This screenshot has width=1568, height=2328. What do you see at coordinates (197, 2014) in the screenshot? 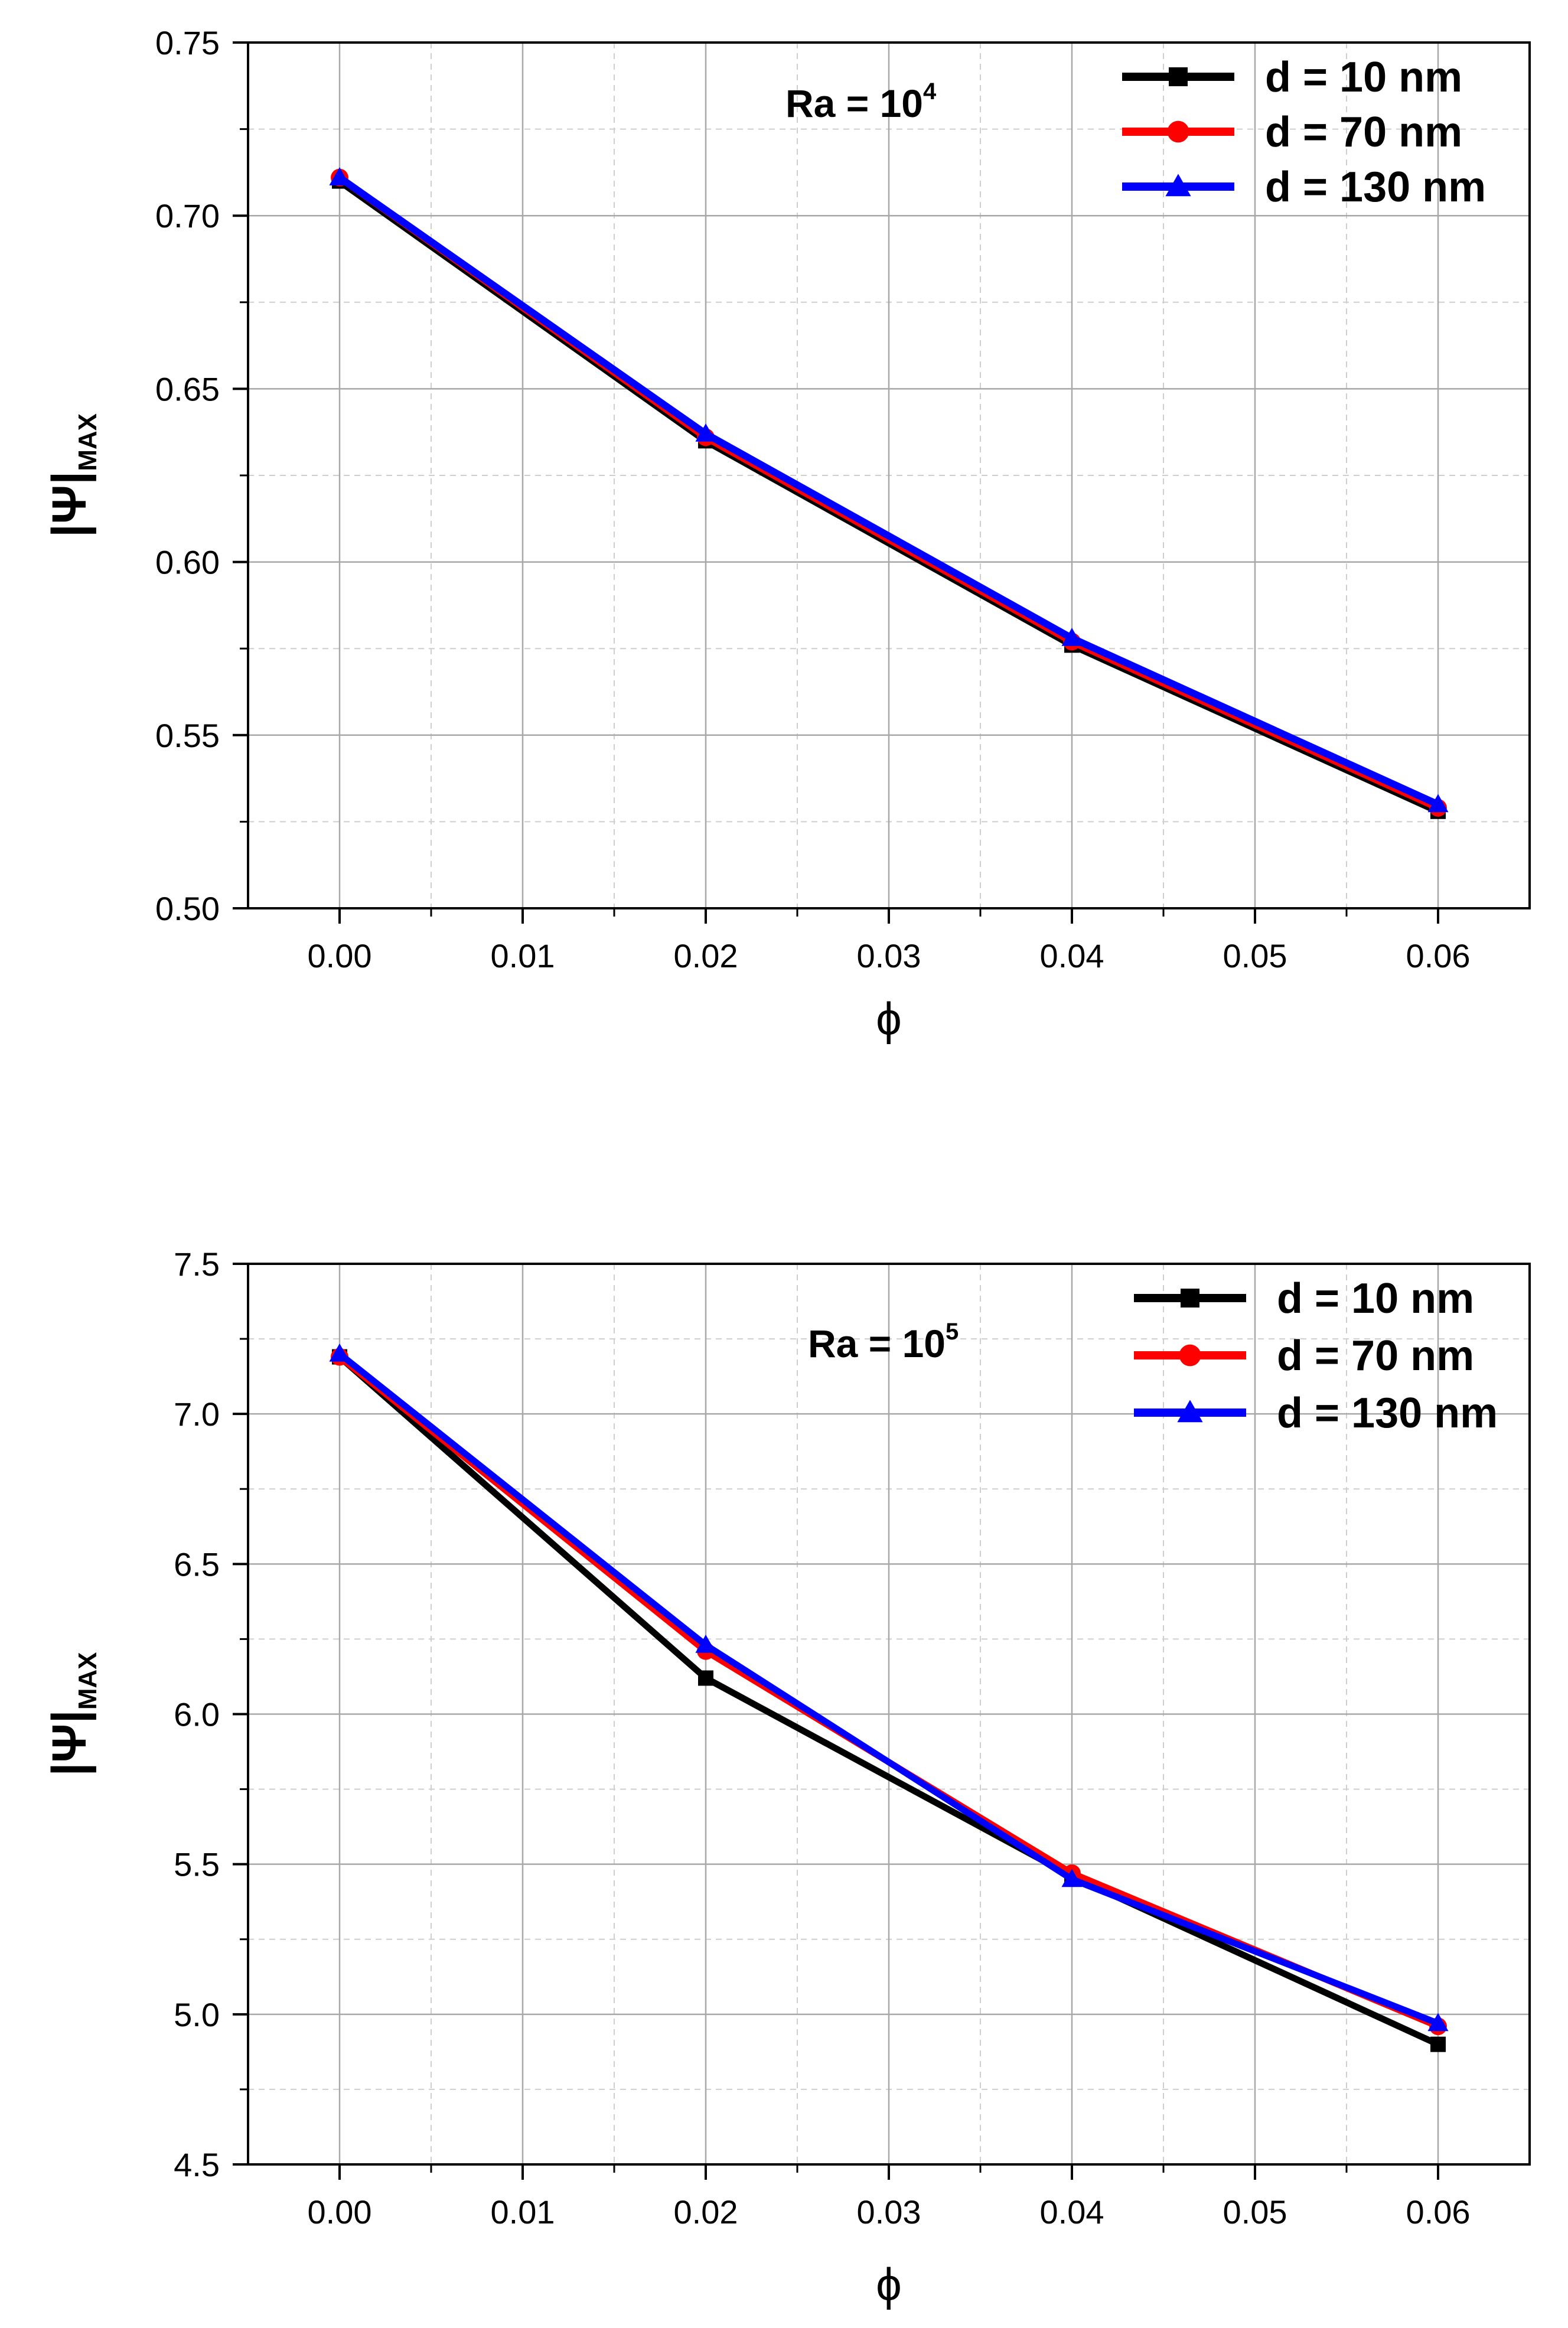
I see `y-tick-label: 5.0` at bounding box center [197, 2014].